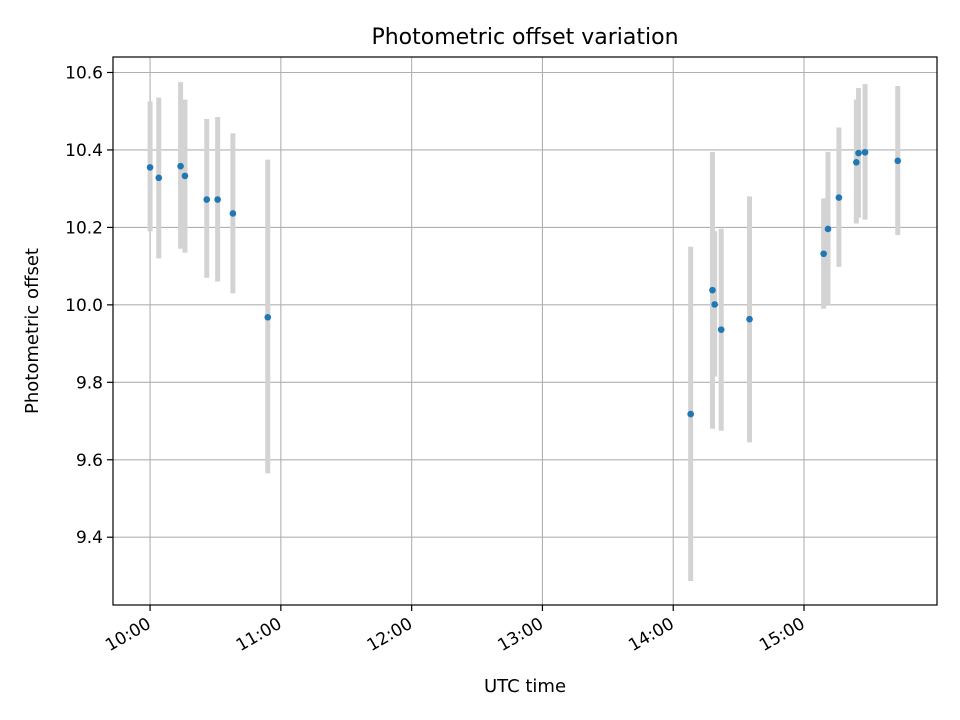 The width and height of the screenshot is (960, 720). What do you see at coordinates (84, 306) in the screenshot?
I see `y-tick-label: 10.0` at bounding box center [84, 306].